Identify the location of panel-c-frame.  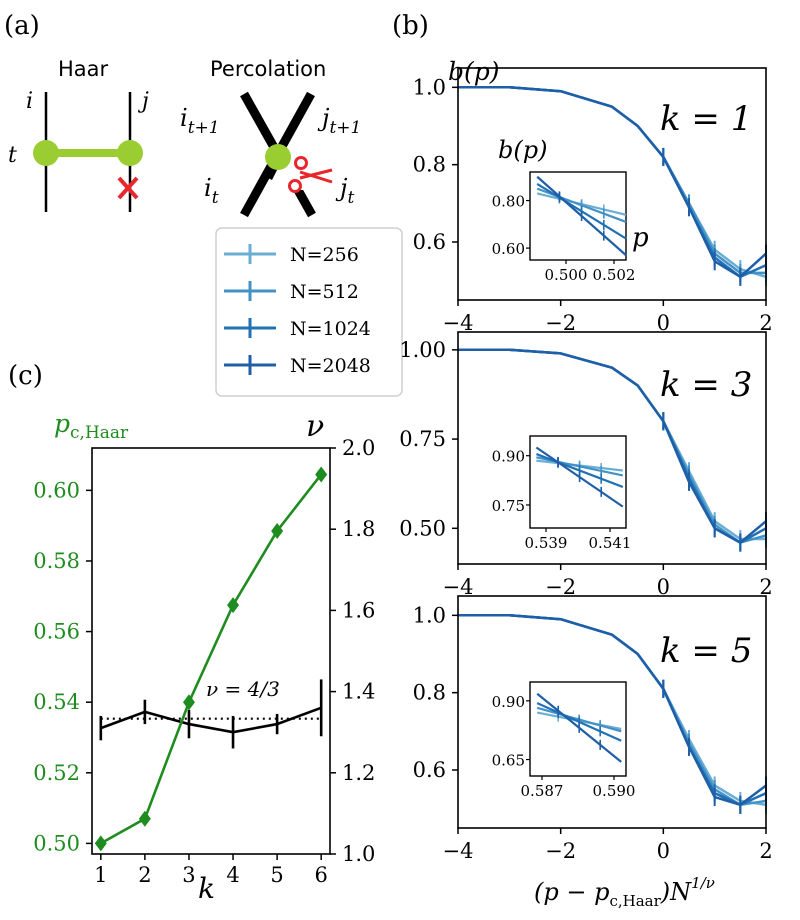
(211, 651).